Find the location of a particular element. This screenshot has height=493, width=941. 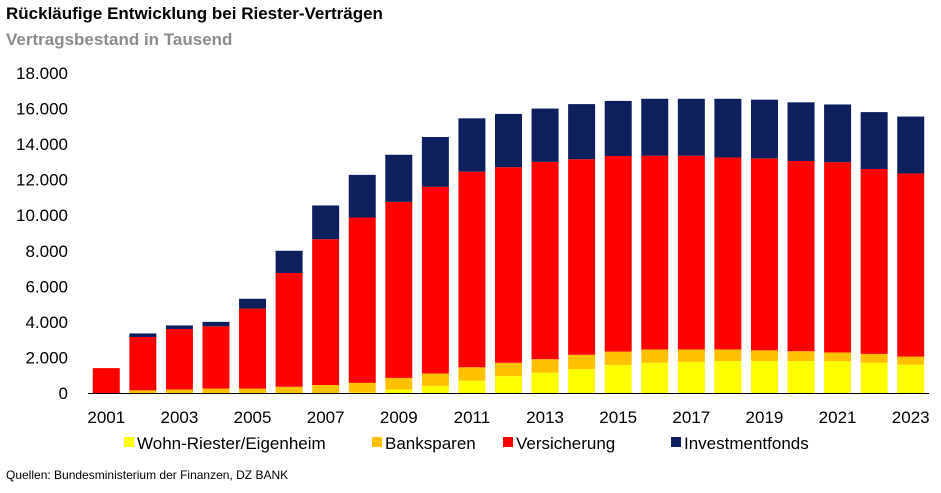

x-tick-label: 2015 is located at coordinates (618, 417).